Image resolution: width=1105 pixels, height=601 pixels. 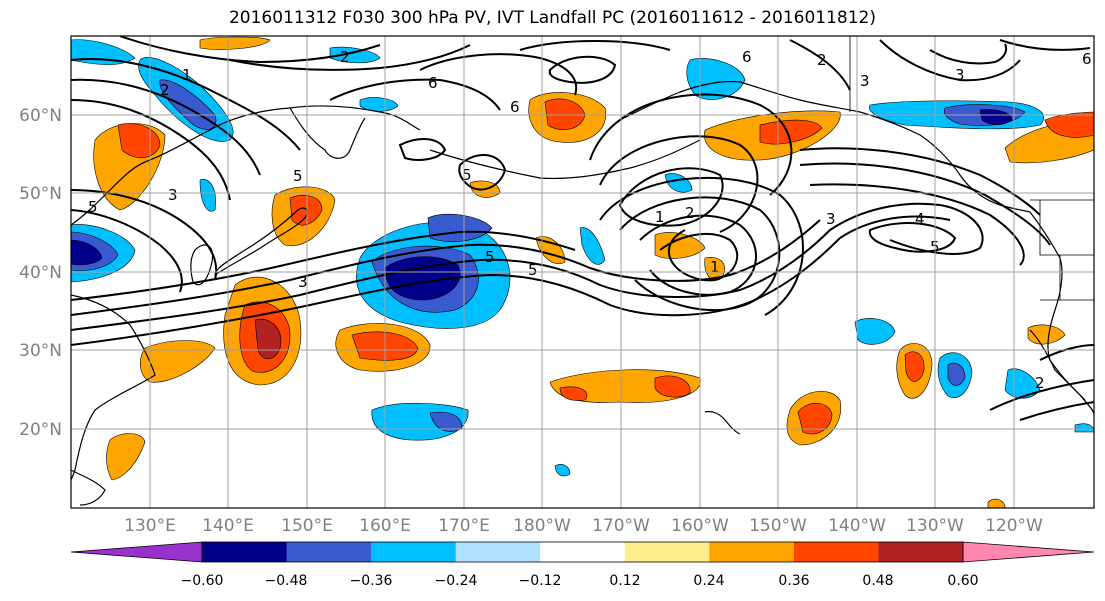 I want to click on lon-label: 180°W, so click(x=542, y=526).